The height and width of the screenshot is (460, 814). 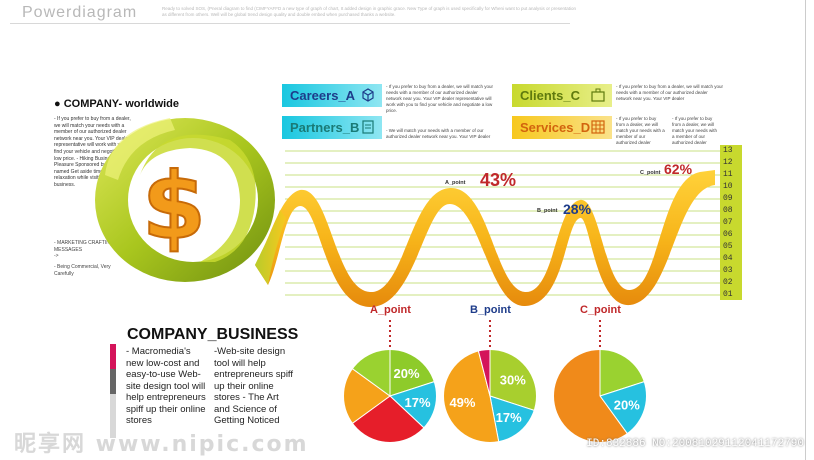 What do you see at coordinates (728, 162) in the screenshot?
I see `scale-tick: 12` at bounding box center [728, 162].